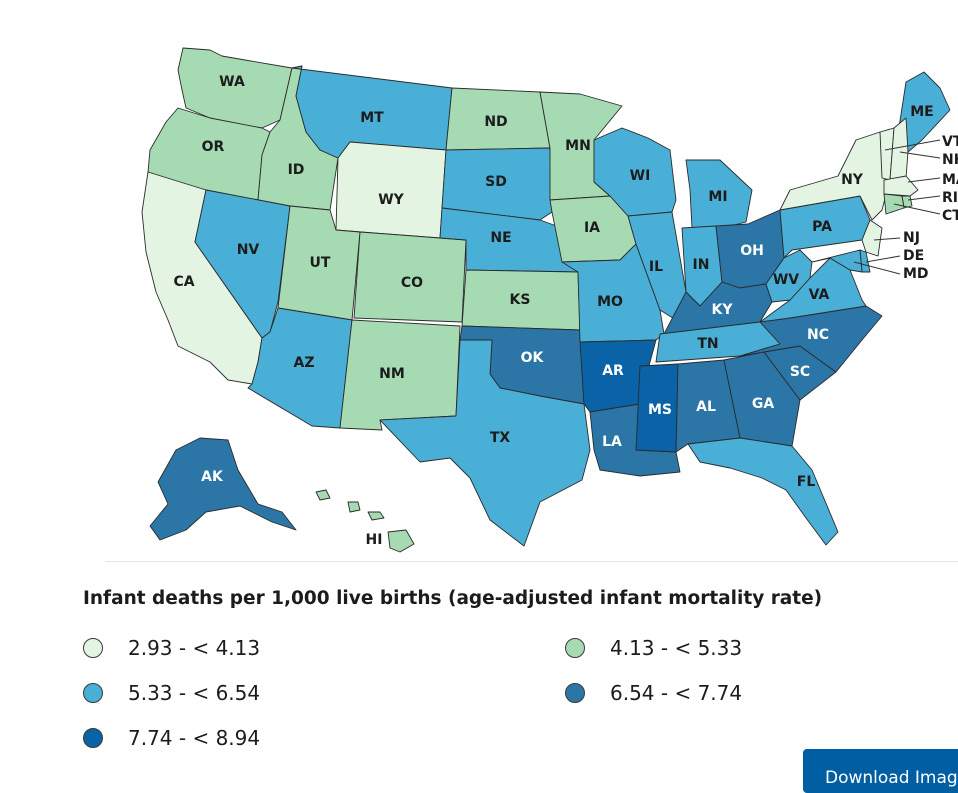 Image resolution: width=958 pixels, height=793 pixels. Describe the element at coordinates (887, 239) in the screenshot. I see `callout-line-nj` at that location.